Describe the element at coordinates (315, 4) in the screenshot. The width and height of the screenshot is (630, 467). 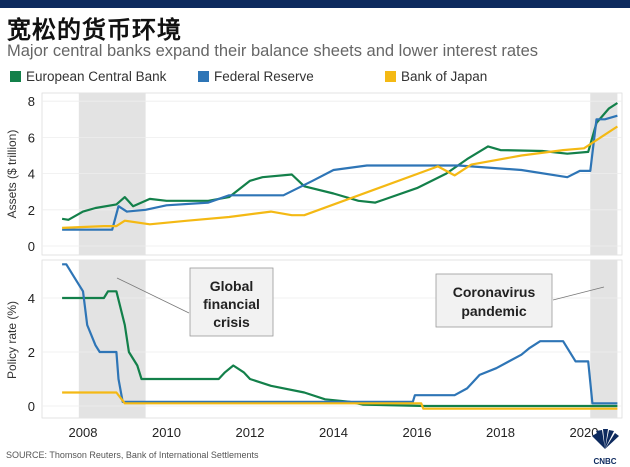
I see `top-bar` at that location.